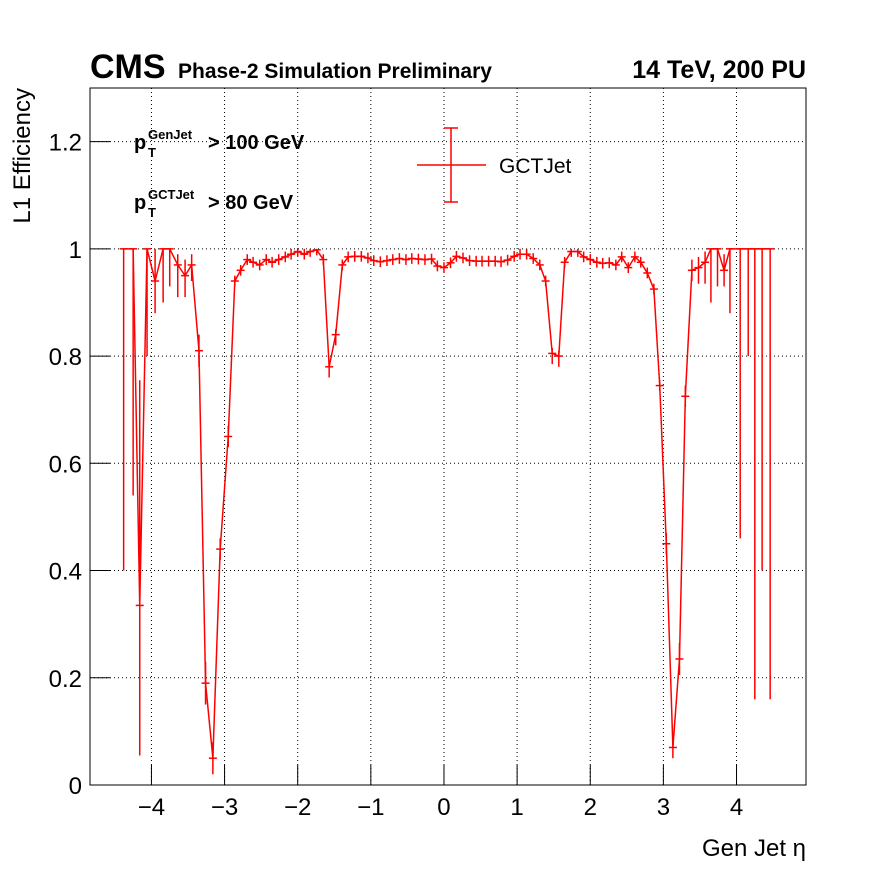 The image size is (896, 872). I want to click on x-tick-label: 2, so click(590, 807).